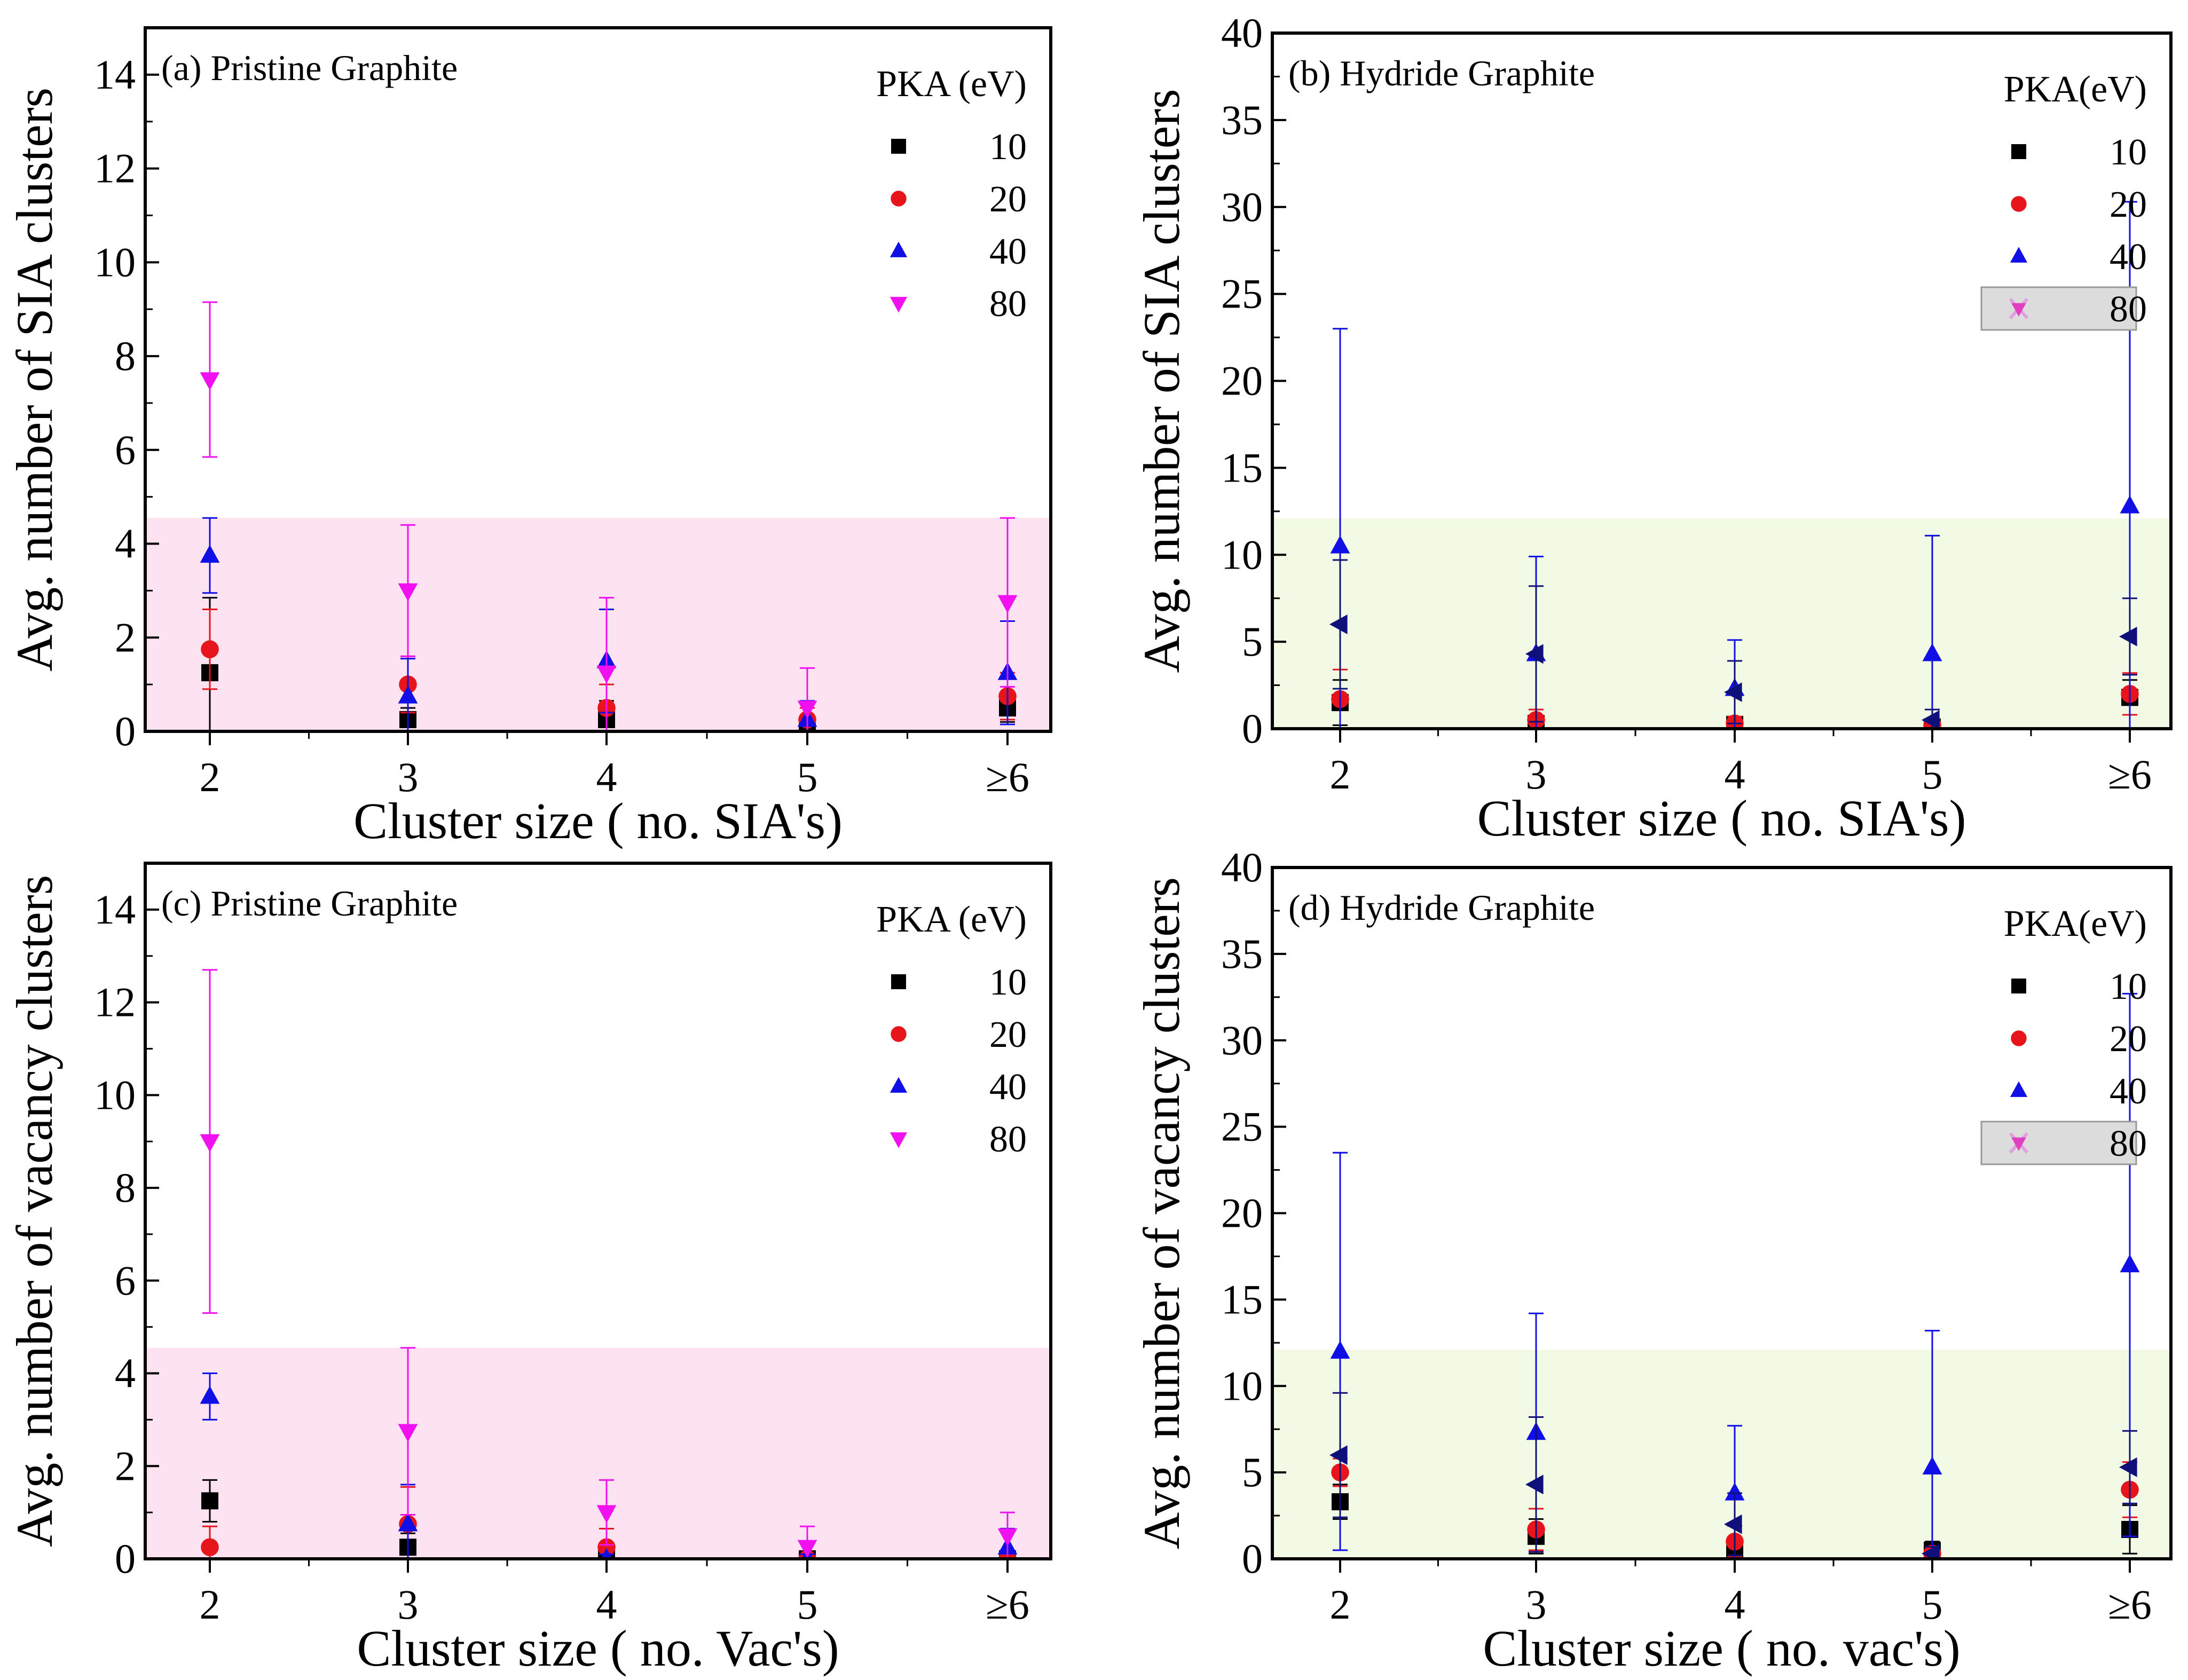  I want to click on legend-highlight-box, so click(2058, 1143).